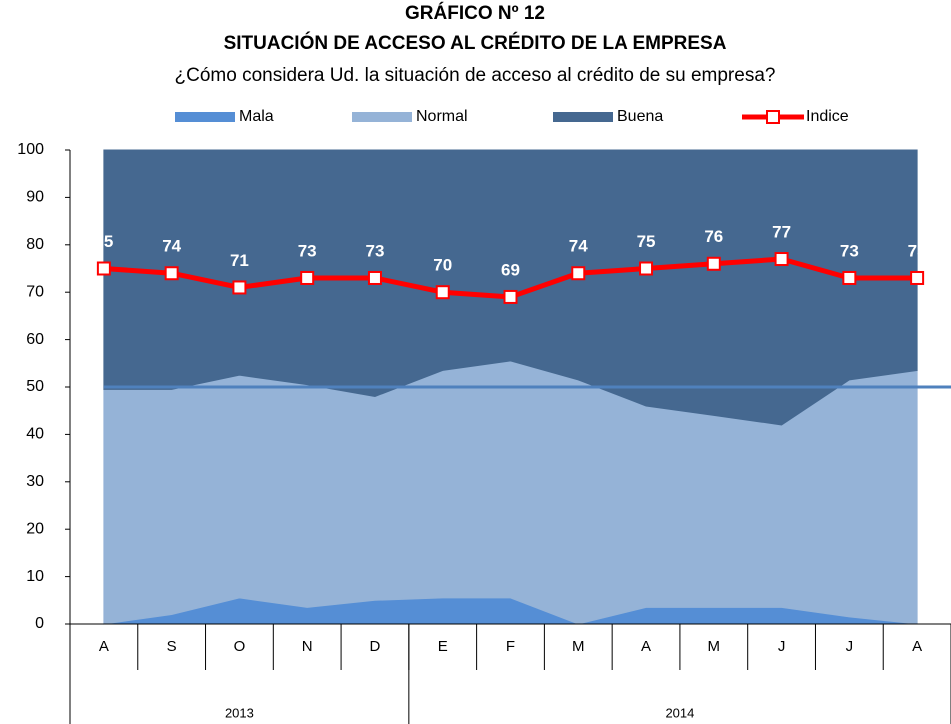 This screenshot has width=951, height=724. What do you see at coordinates (35, 434) in the screenshot?
I see `y-tick-label: 40` at bounding box center [35, 434].